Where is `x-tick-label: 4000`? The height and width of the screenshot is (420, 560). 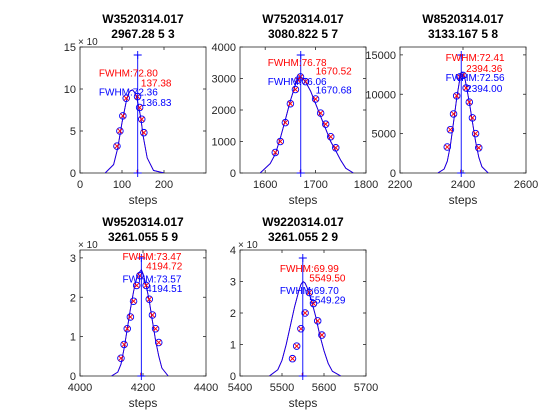
x-tick-label: 4000 is located at coordinates (80, 388).